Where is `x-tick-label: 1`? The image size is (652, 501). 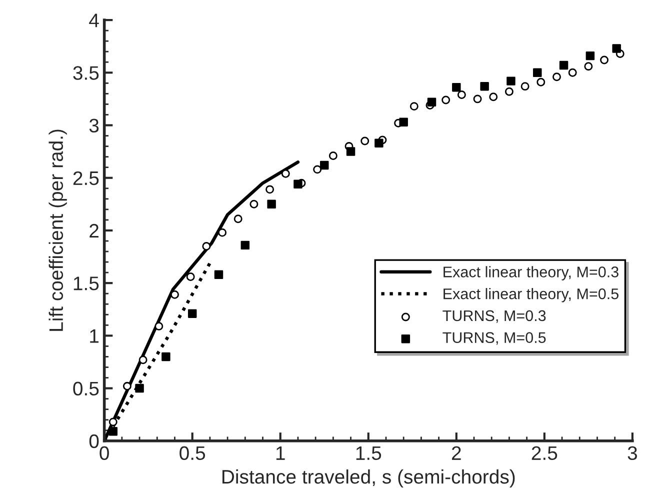 x-tick-label: 1 is located at coordinates (280, 453).